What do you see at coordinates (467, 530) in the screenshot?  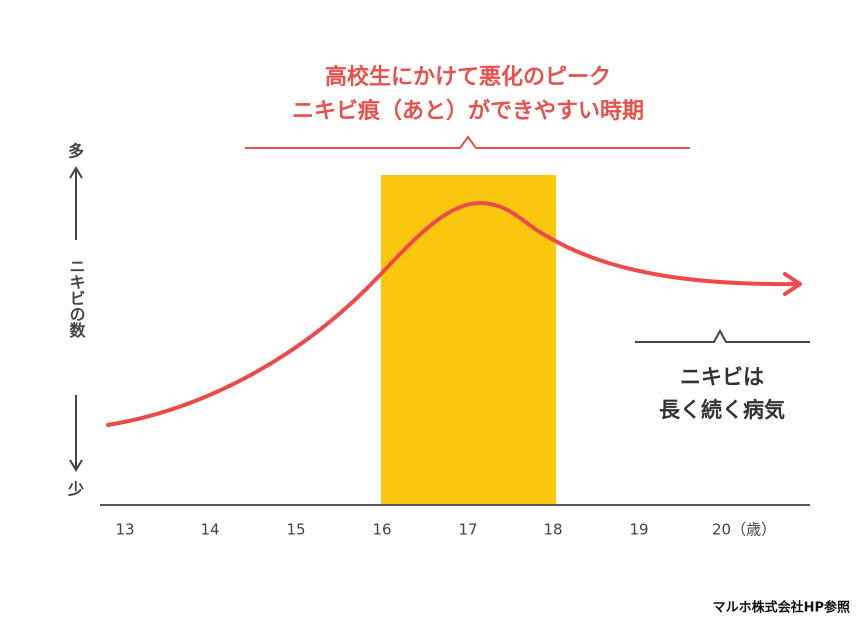 I see `x-tick-label: 17` at bounding box center [467, 530].